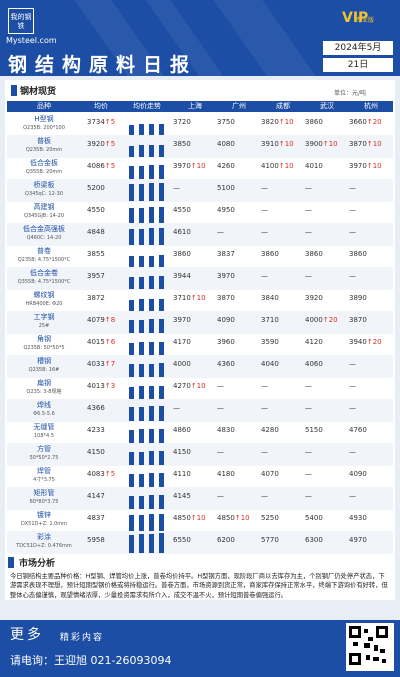 This screenshot has width=400, height=677. Describe the element at coordinates (44, 282) in the screenshot. I see `row-variety-spec: Q355B: 4.75*1500*C` at that location.